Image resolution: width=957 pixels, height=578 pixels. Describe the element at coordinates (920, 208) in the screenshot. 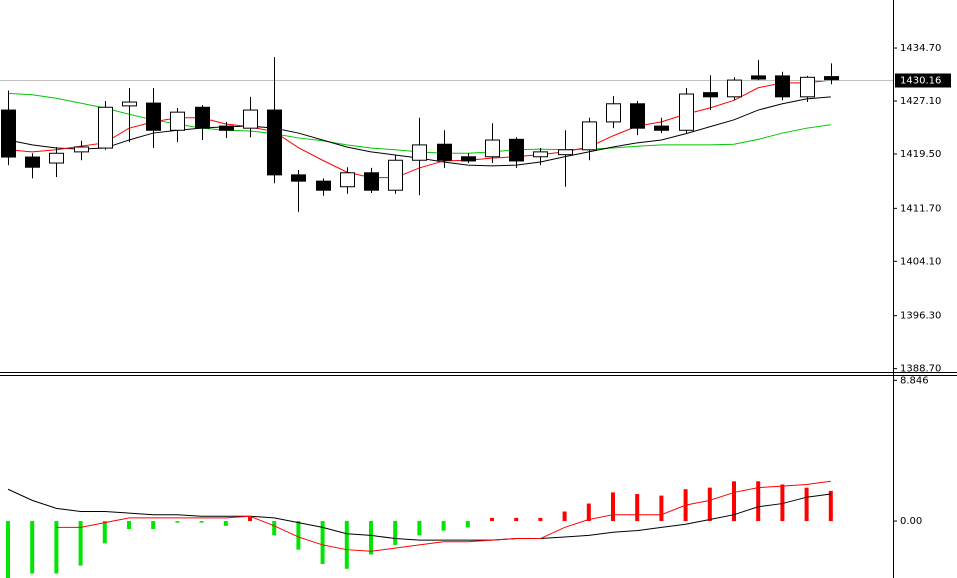

I see `y-tick-label: 1411.70` at that location.